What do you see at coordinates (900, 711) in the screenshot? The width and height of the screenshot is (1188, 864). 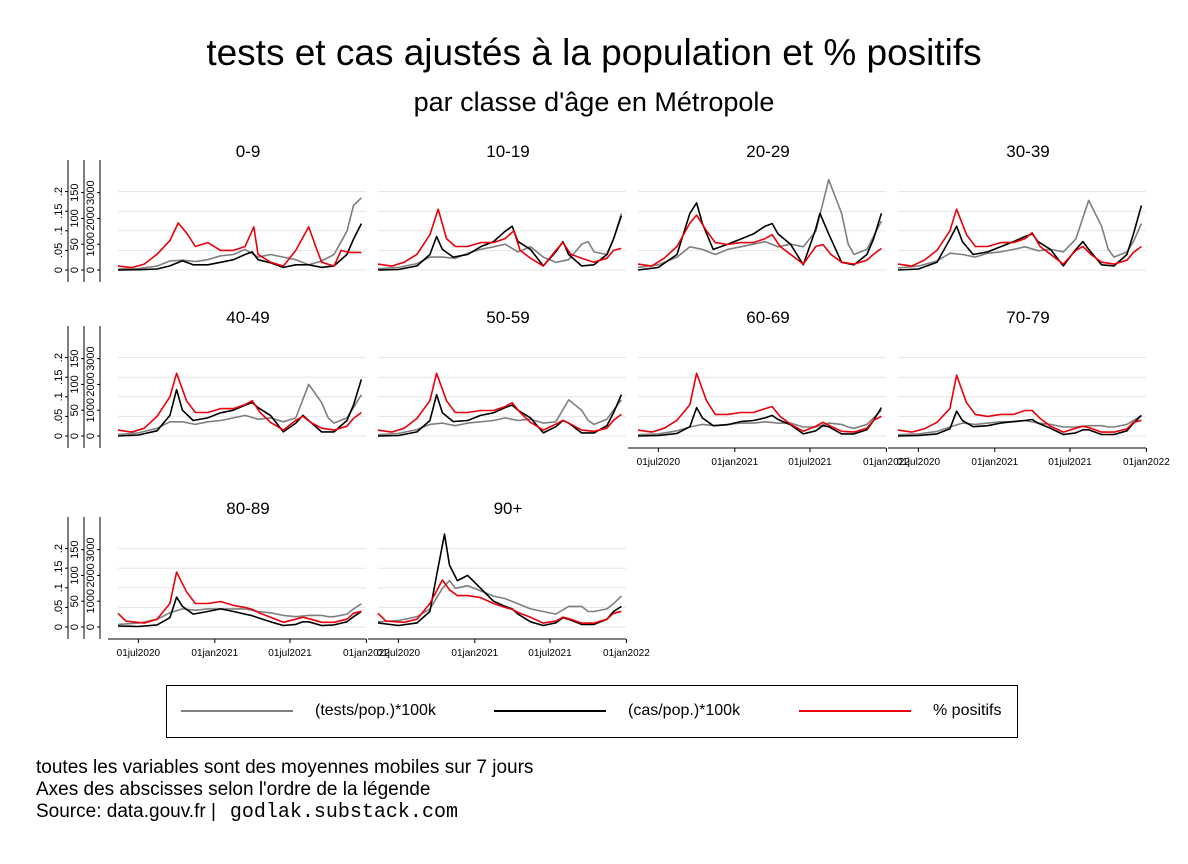 I see `legend-item-positive: % positifs` at bounding box center [900, 711].